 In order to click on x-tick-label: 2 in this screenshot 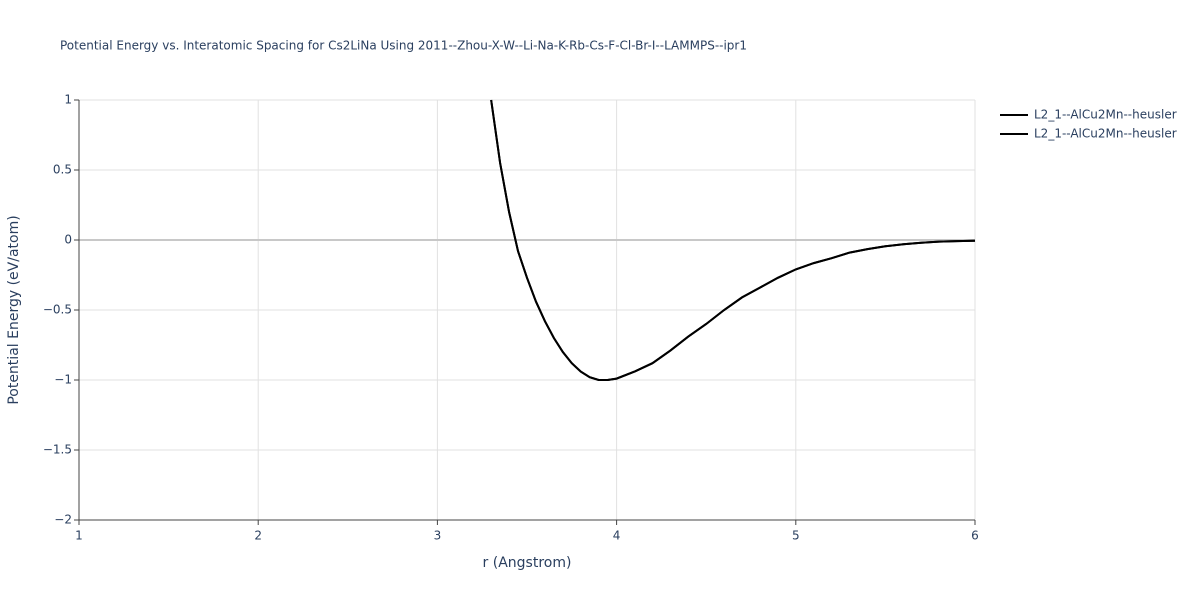, I will do `click(258, 536)`.